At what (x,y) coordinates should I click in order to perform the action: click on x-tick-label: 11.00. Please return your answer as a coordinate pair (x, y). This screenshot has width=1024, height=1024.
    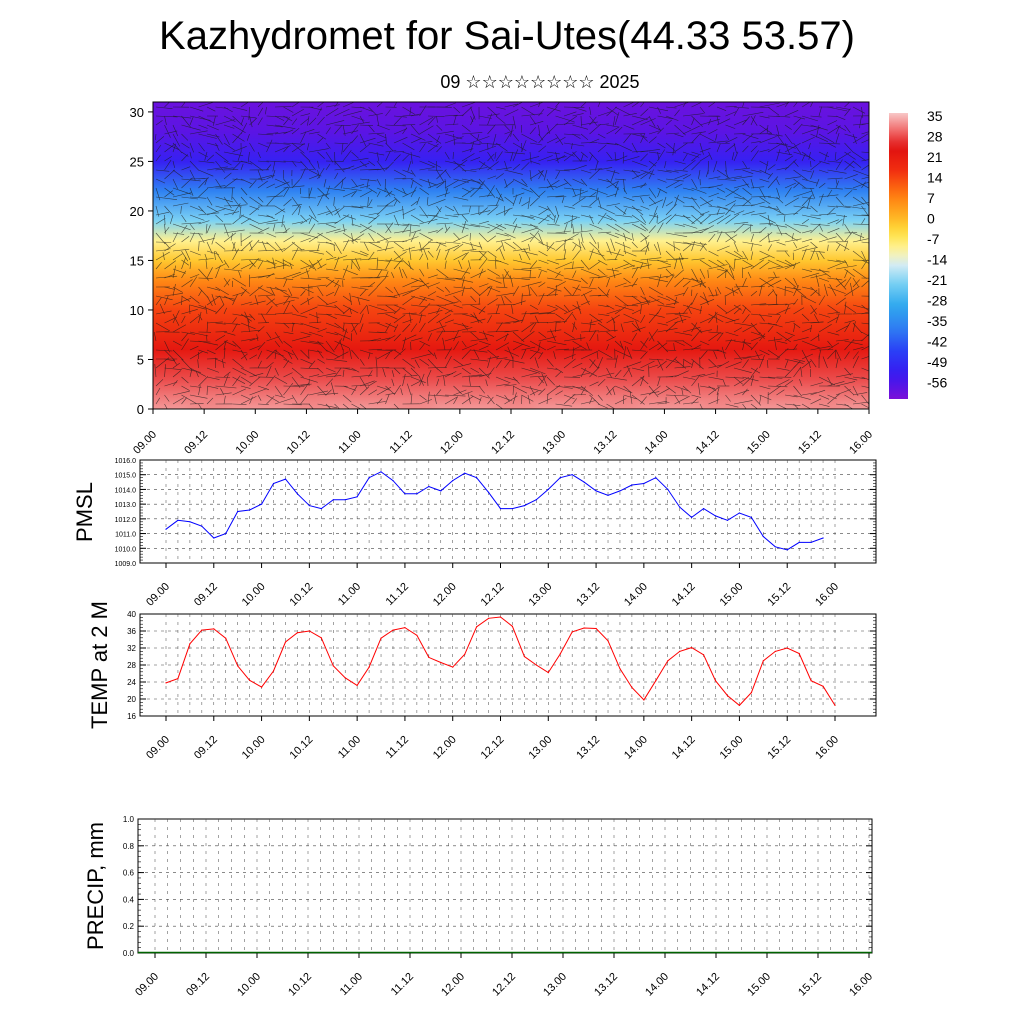
    Looking at the image, I should click on (349, 594).